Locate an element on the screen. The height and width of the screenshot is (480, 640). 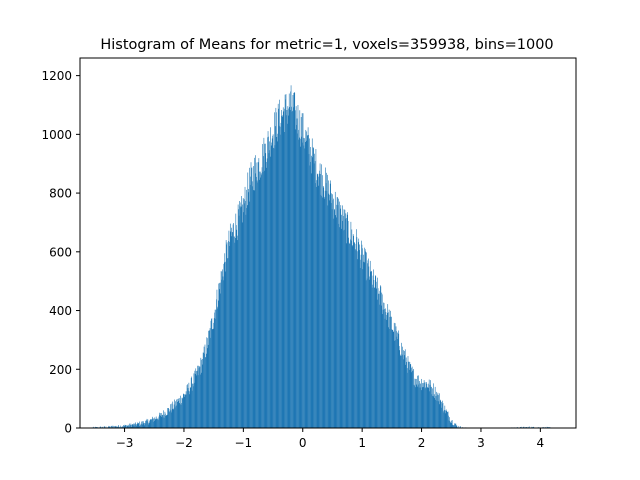
y-tick-label: 600 is located at coordinates (60, 252).